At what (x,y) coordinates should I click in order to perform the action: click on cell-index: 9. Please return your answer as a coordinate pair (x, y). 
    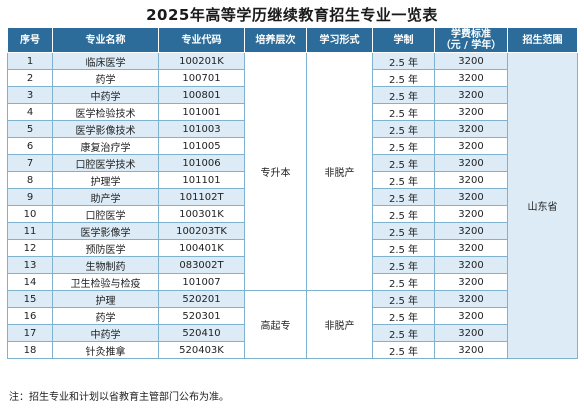
    Looking at the image, I should click on (30, 197).